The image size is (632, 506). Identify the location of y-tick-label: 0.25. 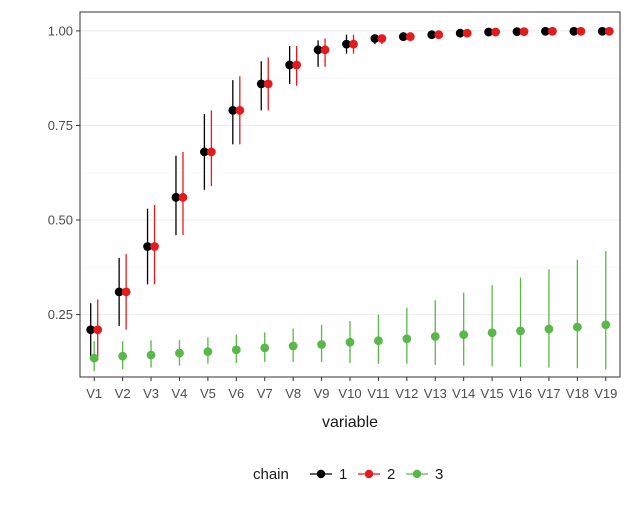
(60, 314).